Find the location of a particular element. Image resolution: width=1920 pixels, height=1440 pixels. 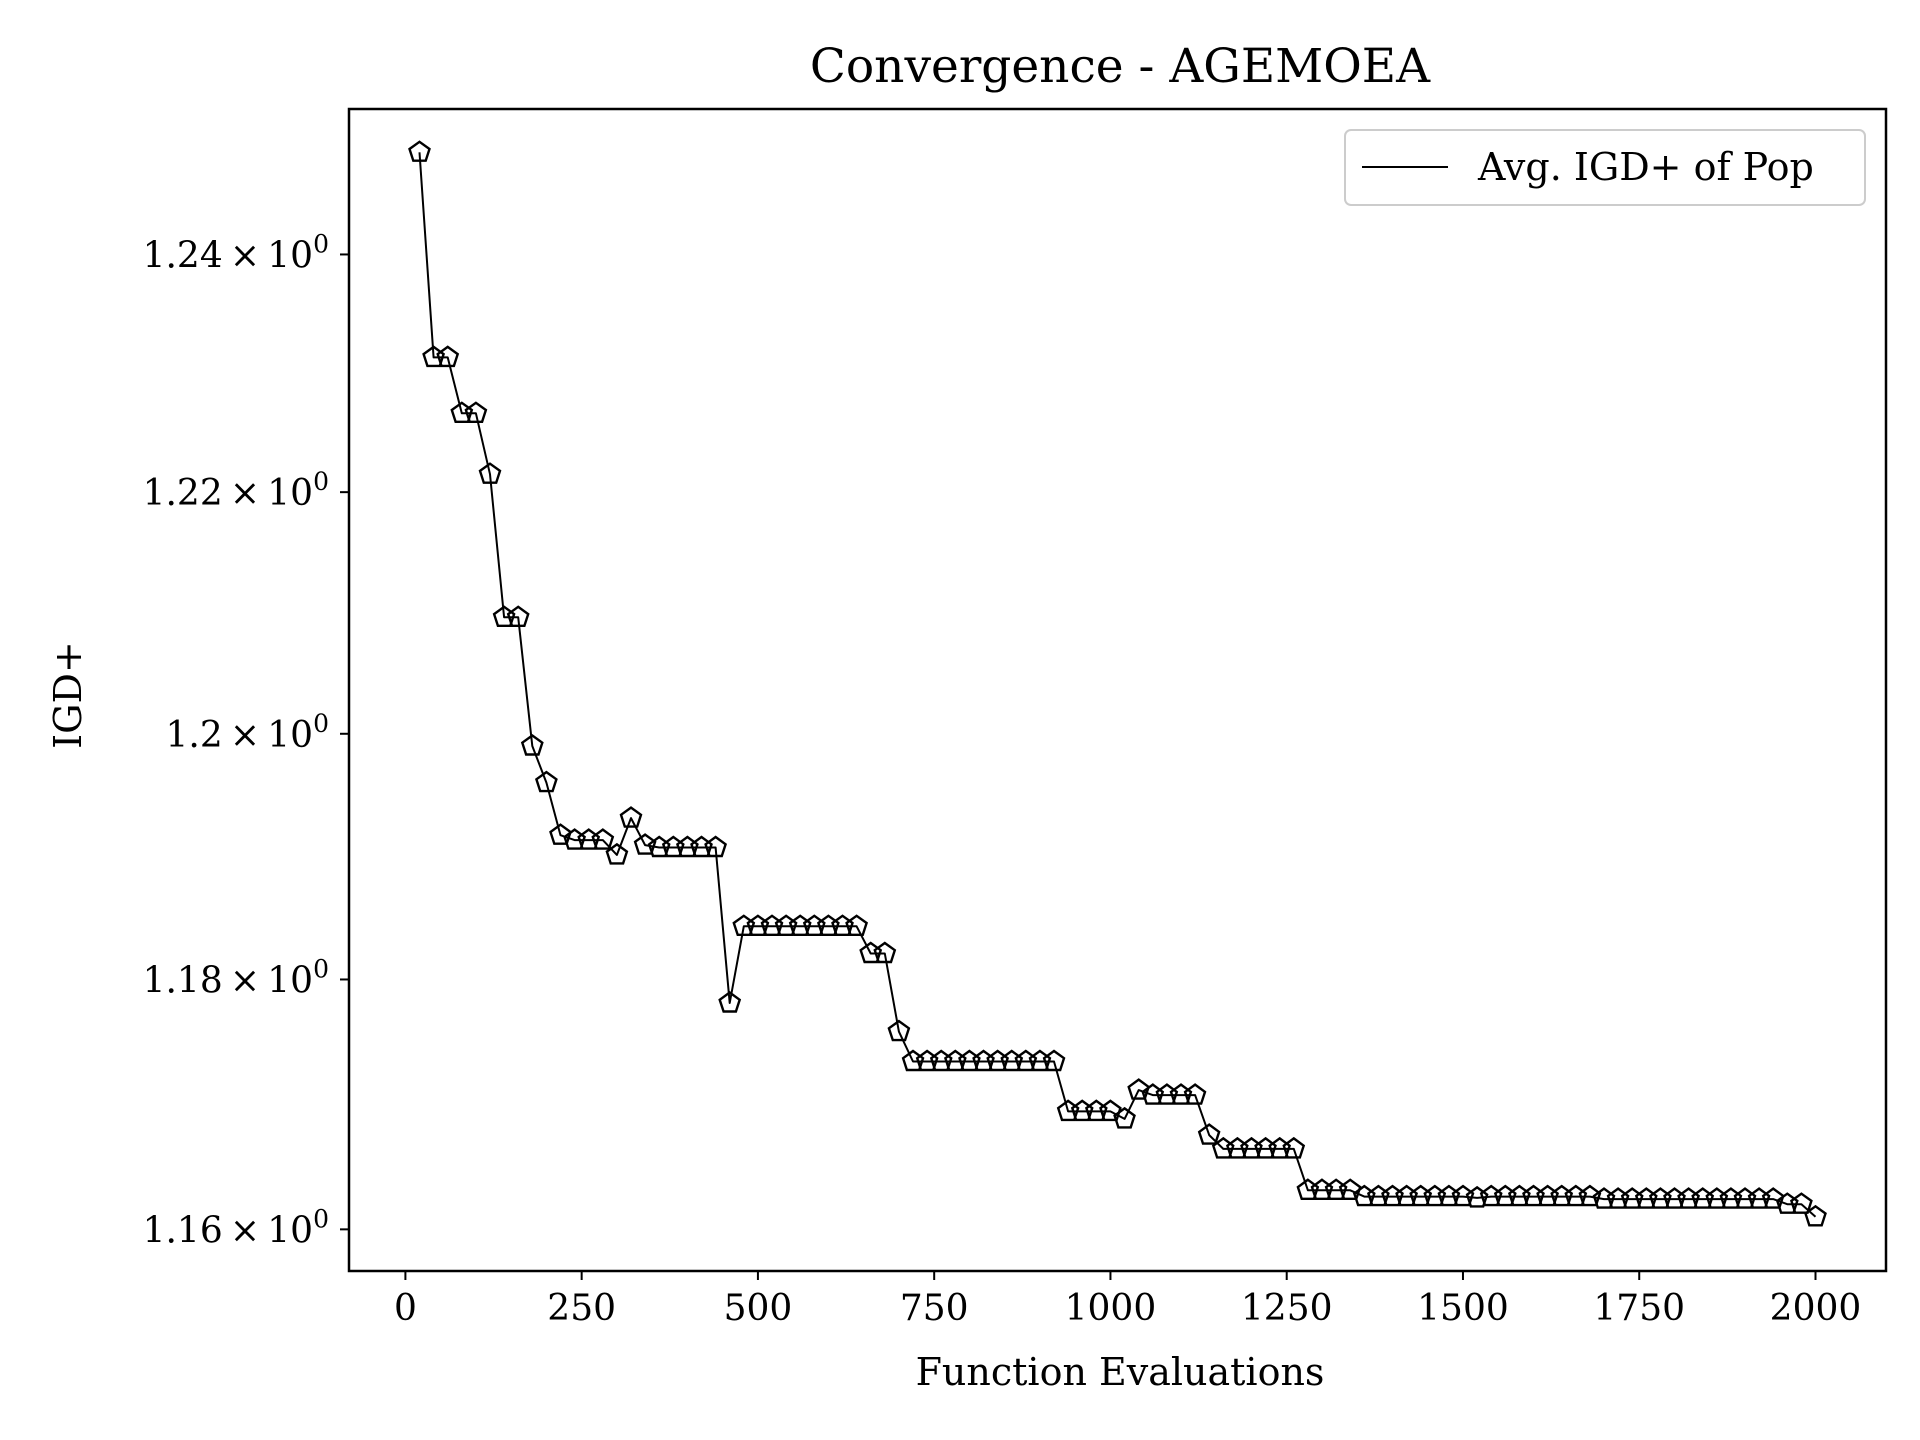

y-tick-label: 1.2 × 100 is located at coordinates (247, 732).